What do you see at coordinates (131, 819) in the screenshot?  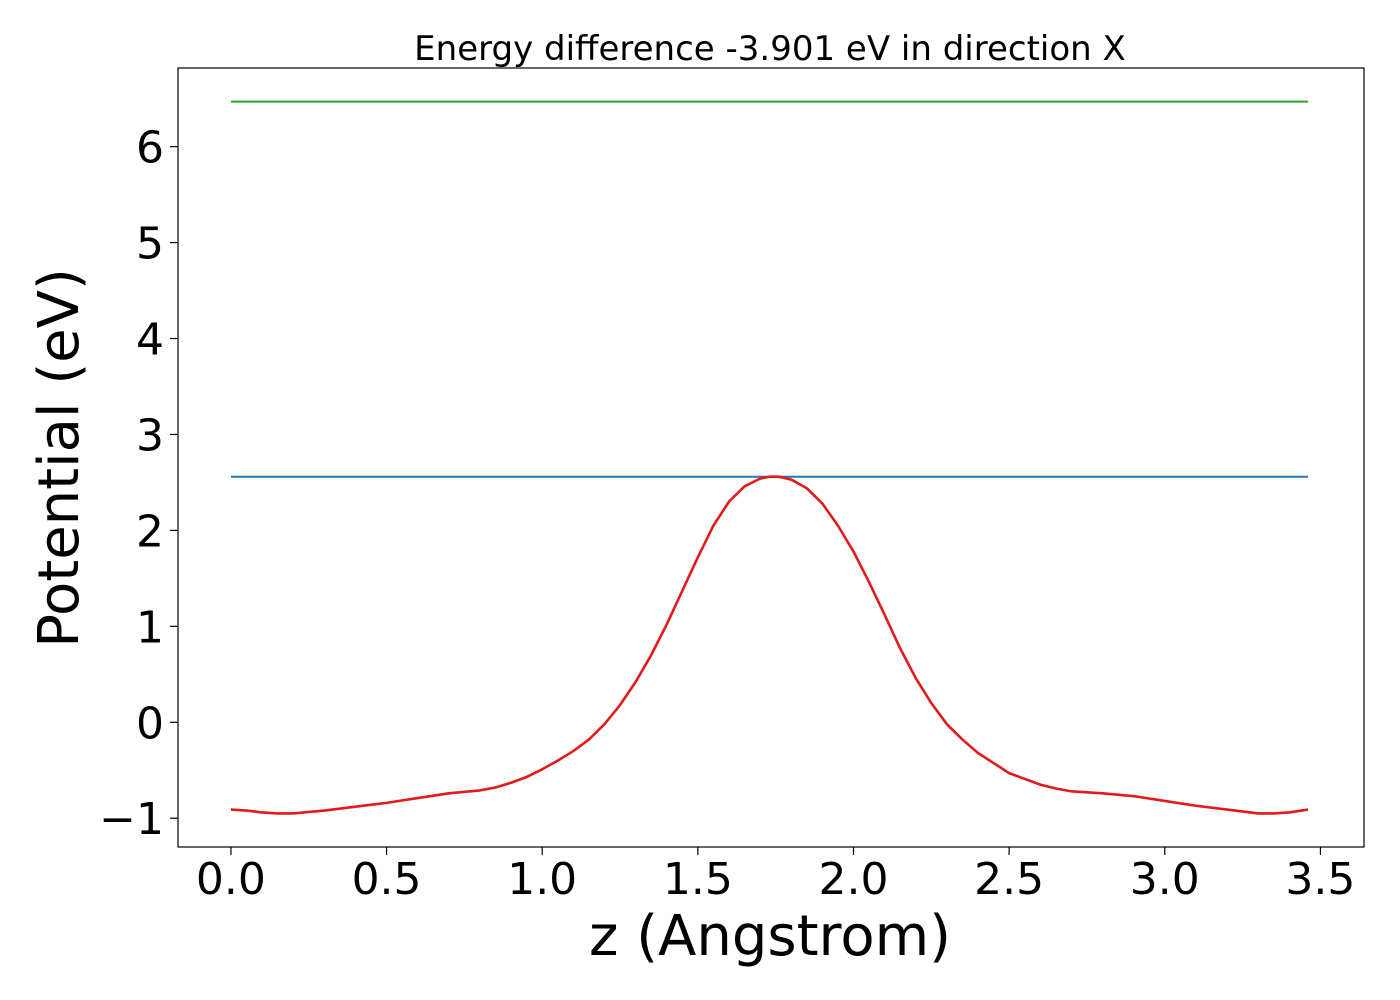 I see `y-tick-label: −1` at bounding box center [131, 819].